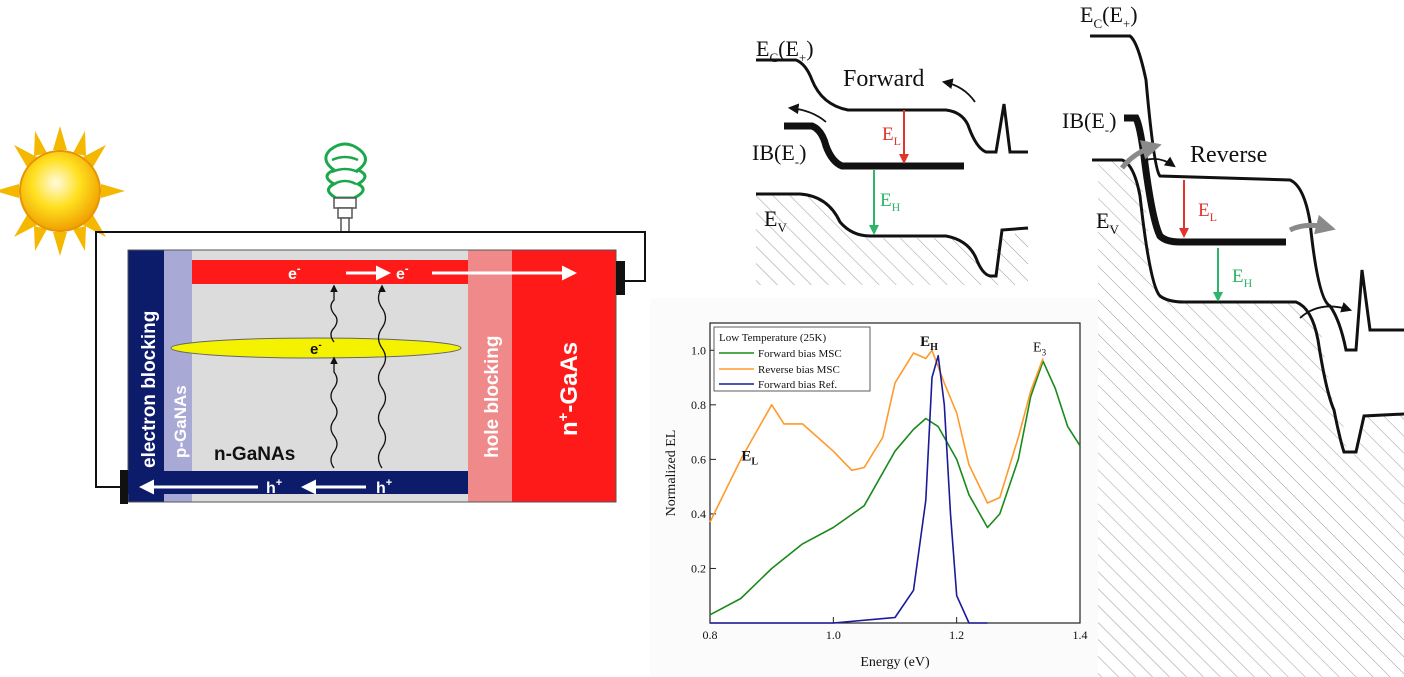  Describe the element at coordinates (220, 359) in the screenshot. I see `circuit-wire-left` at that location.